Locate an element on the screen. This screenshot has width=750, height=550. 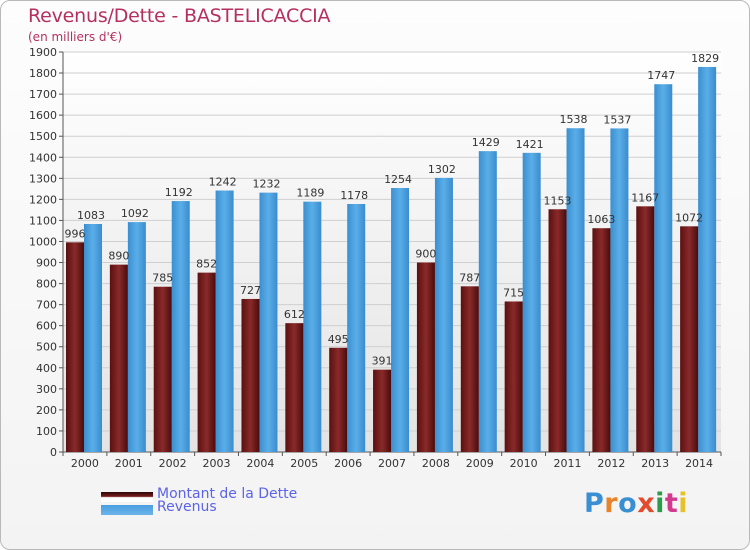
data-label-dette: 787 is located at coordinates (469, 277).